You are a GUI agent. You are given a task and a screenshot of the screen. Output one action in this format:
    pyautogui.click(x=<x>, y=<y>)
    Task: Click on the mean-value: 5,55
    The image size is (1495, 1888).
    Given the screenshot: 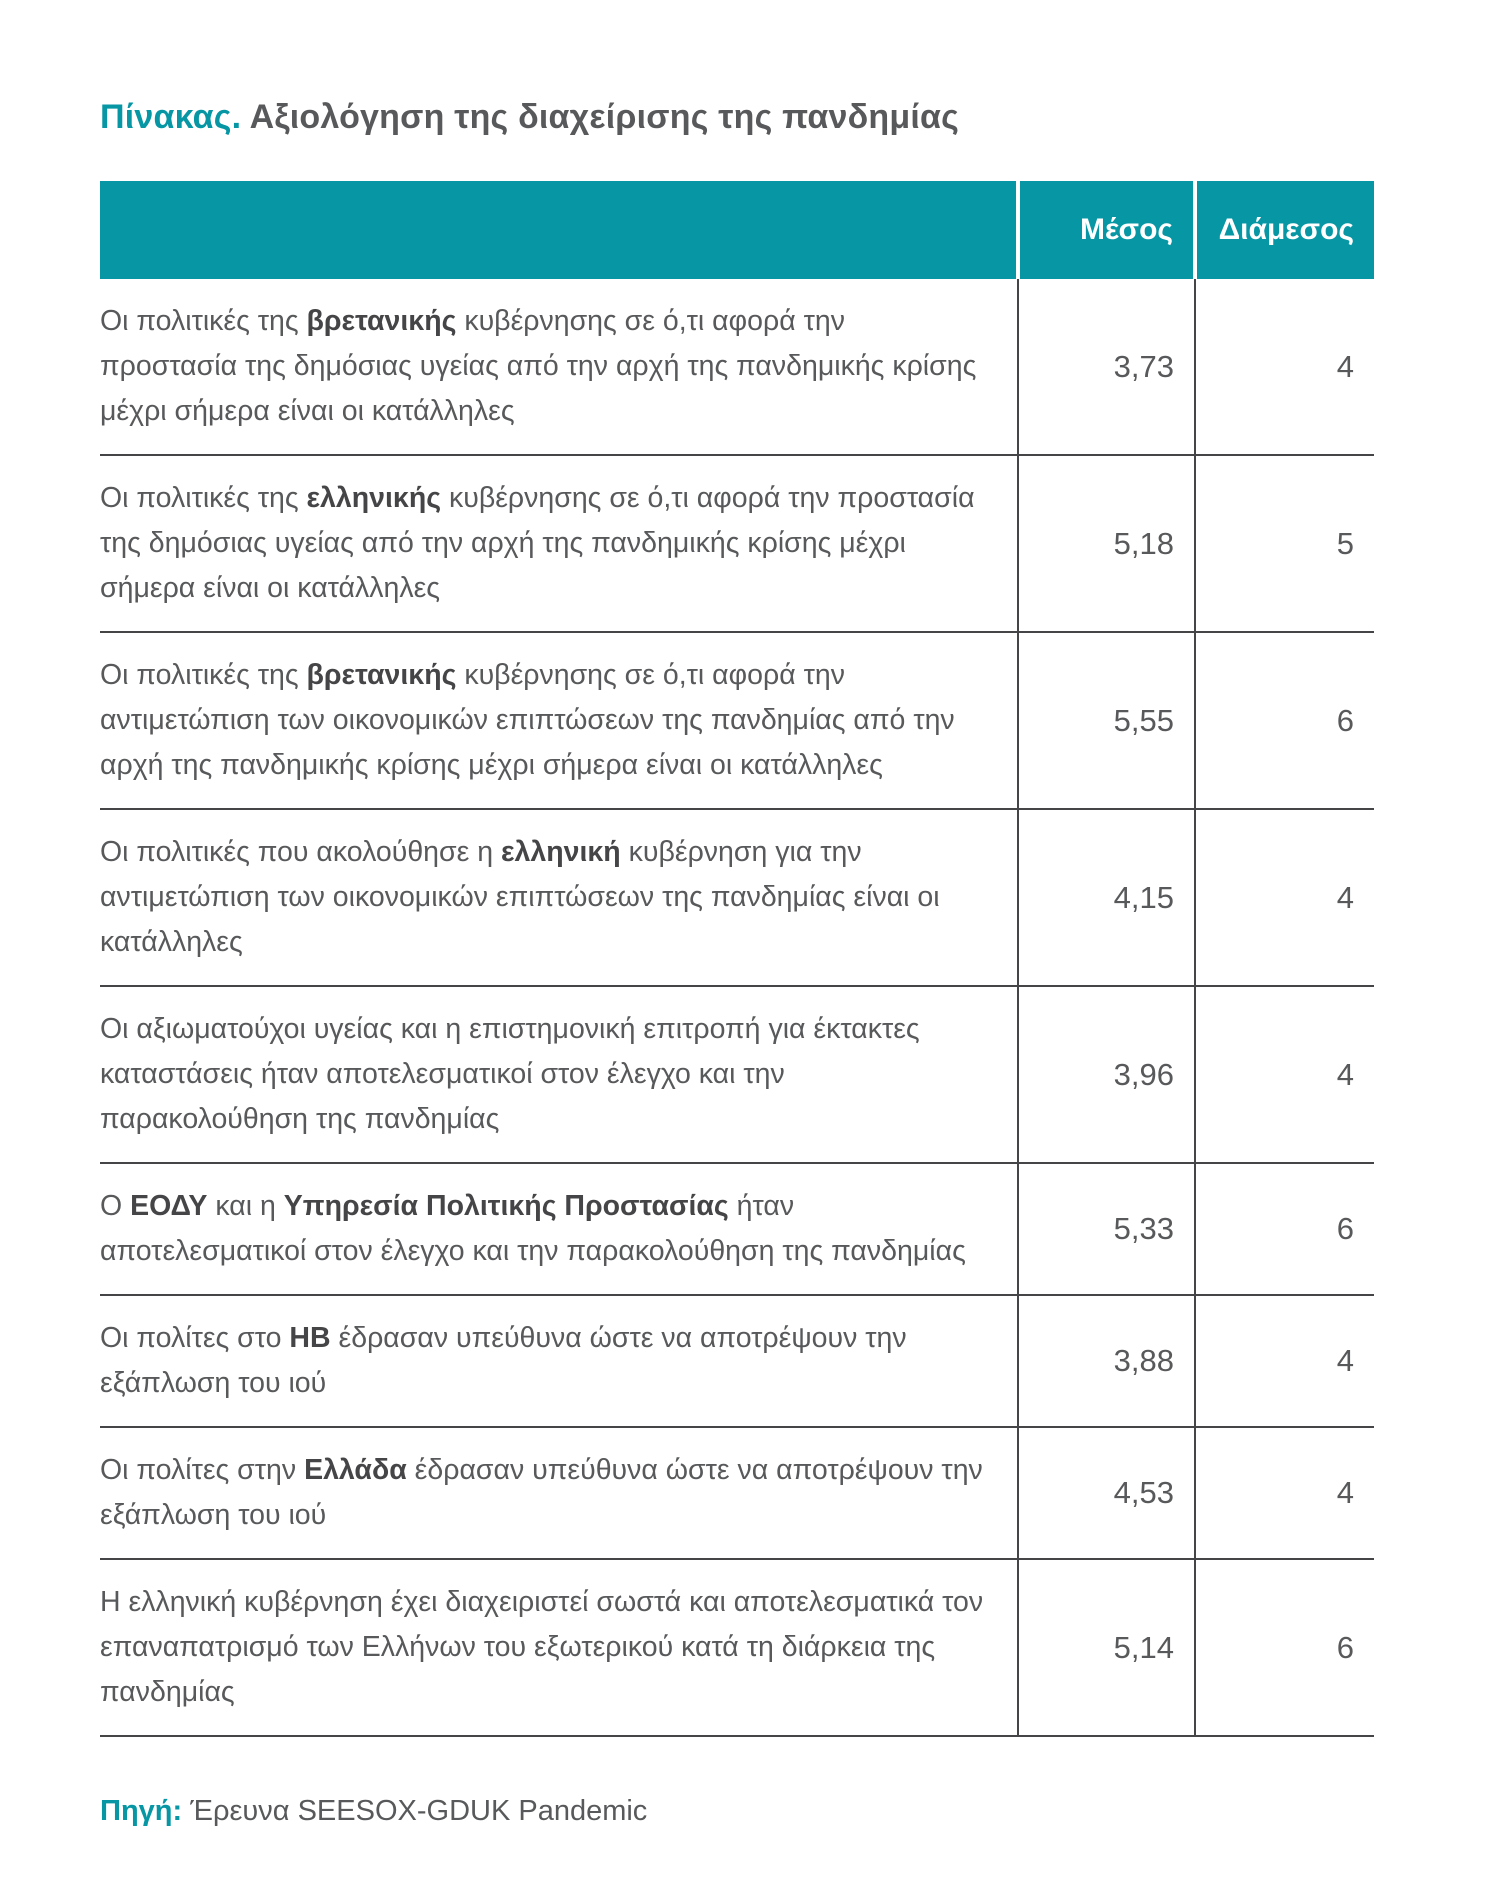 What is the action you would take?
    pyautogui.click(x=1106, y=721)
    